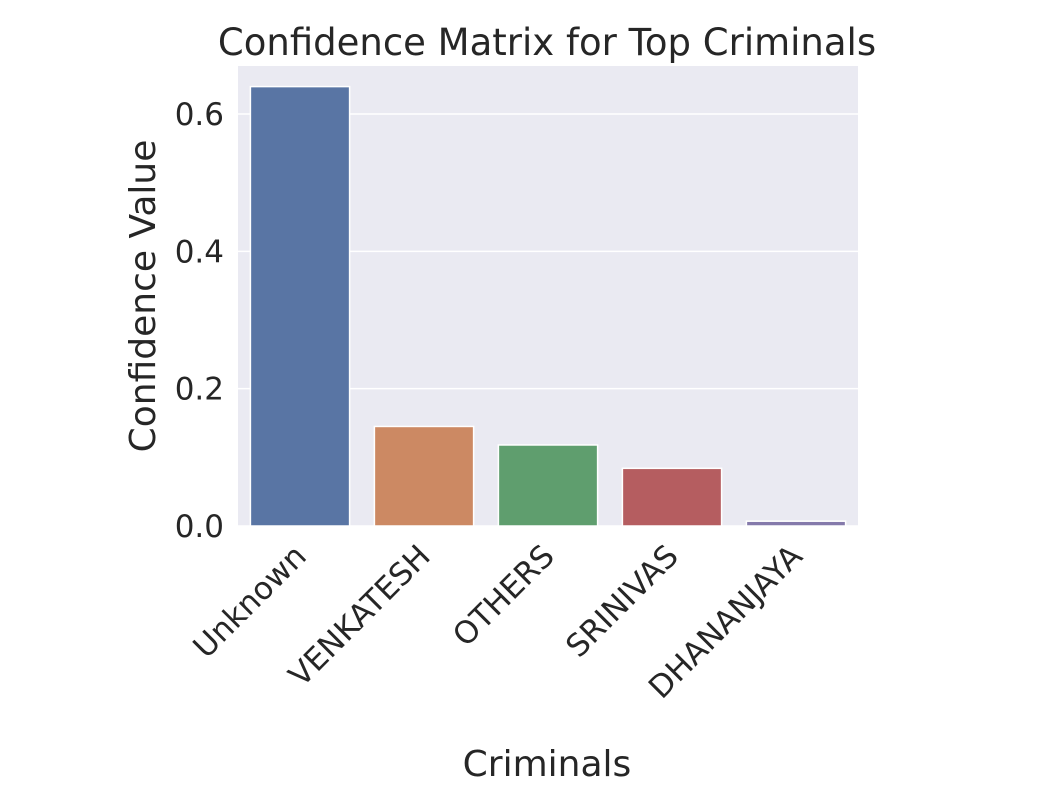  What do you see at coordinates (672, 497) in the screenshot?
I see `bar-srinivas` at bounding box center [672, 497].